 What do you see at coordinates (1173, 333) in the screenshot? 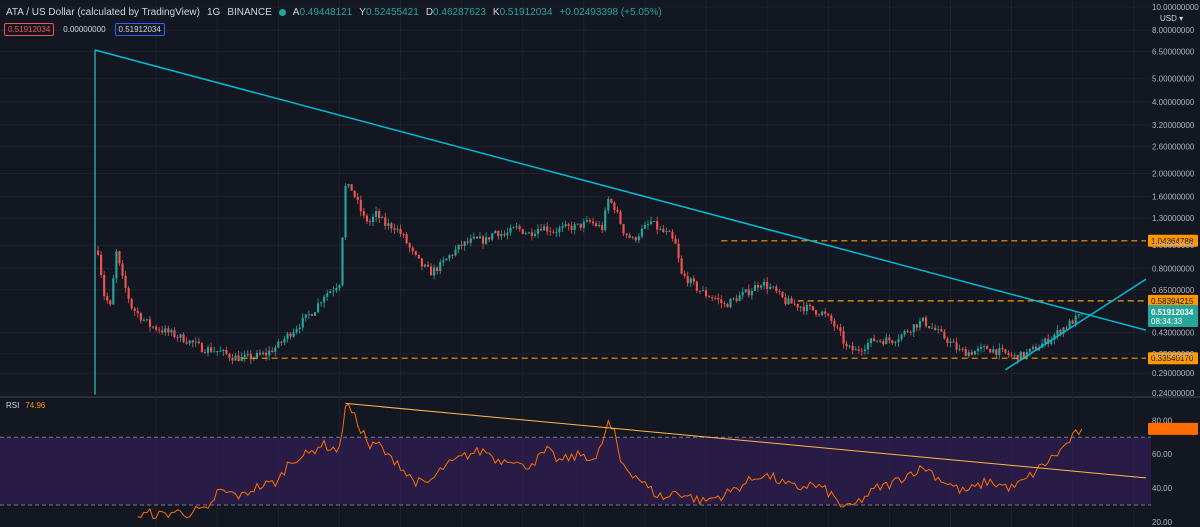
I see `price-tick-label: 0.43000000` at bounding box center [1173, 333].